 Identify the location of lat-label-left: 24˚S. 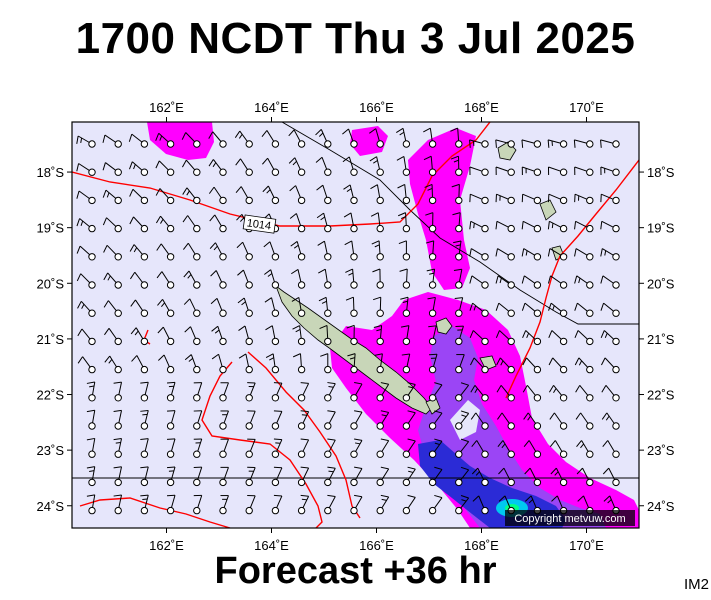
(51, 506).